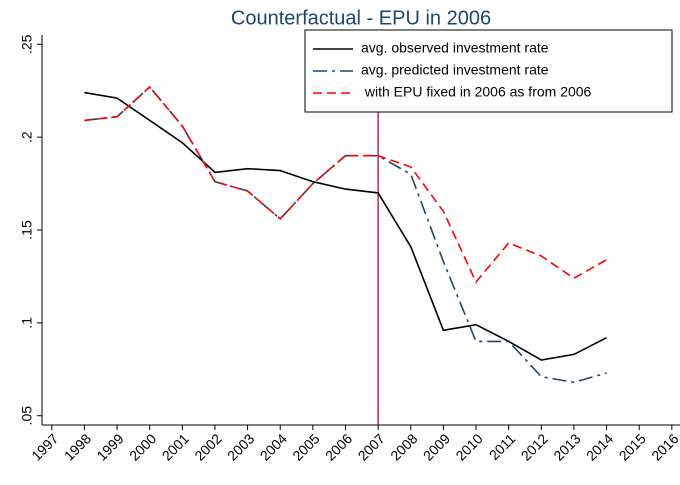 The width and height of the screenshot is (680, 485). Describe the element at coordinates (77, 446) in the screenshot. I see `x-tick-label: 1998` at that location.